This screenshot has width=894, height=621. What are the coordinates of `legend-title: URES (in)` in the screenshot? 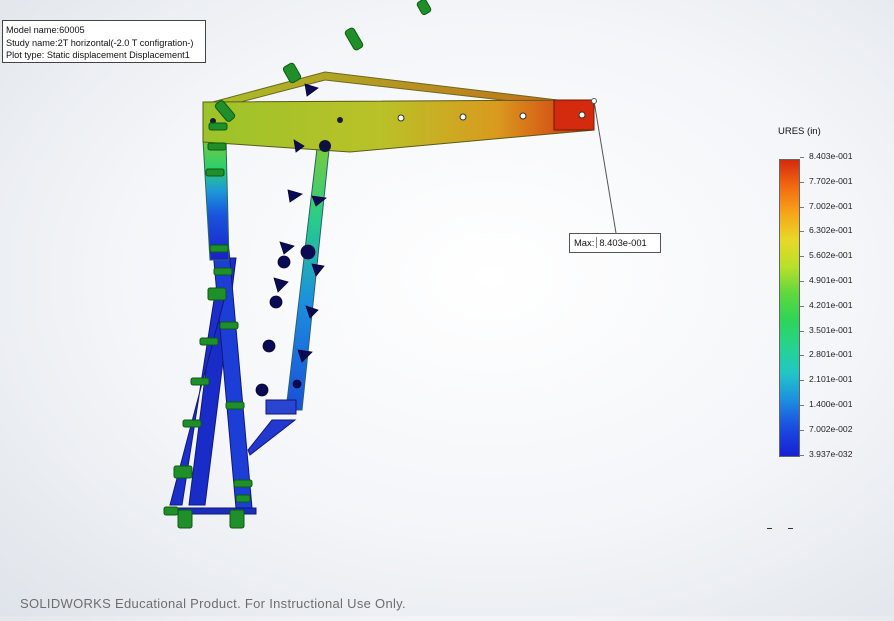 It's located at (799, 131).